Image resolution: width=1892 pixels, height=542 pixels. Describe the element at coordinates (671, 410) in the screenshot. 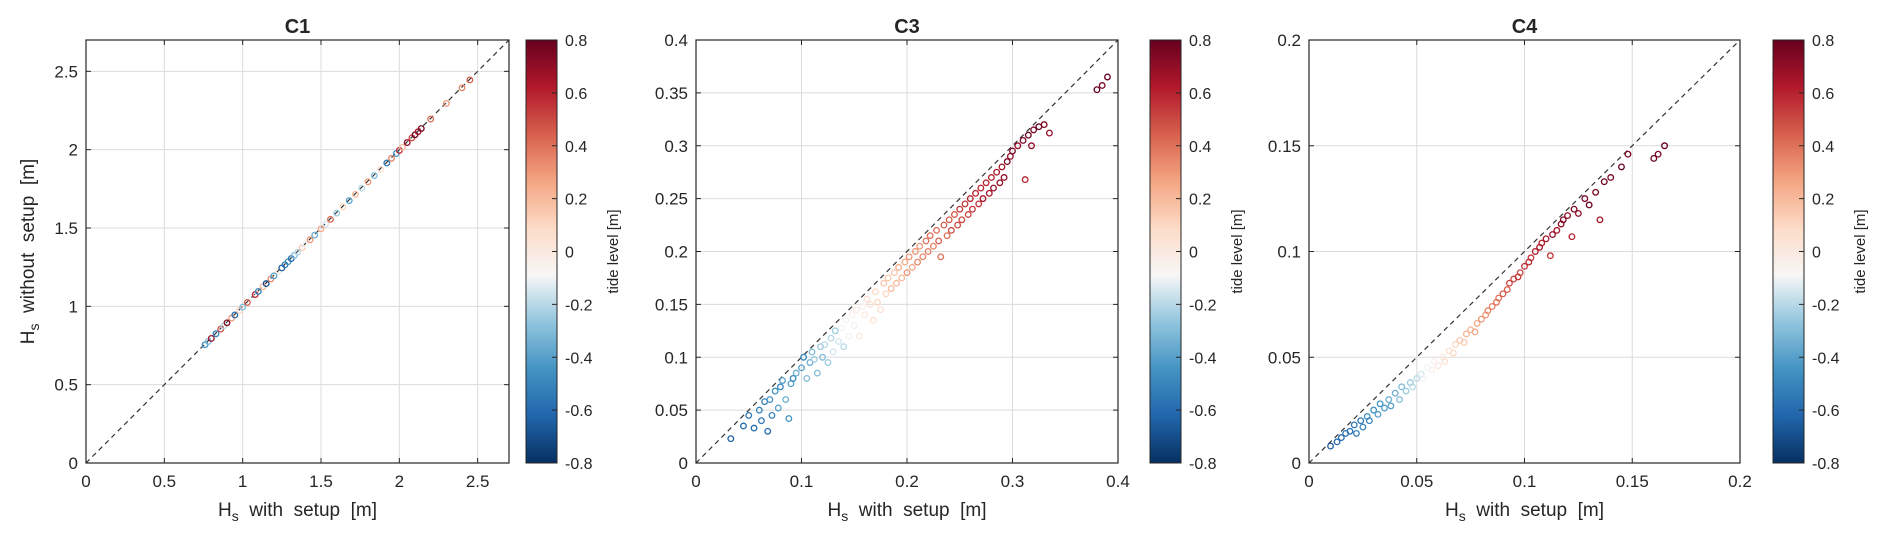

I see `y-tick-label: 0.05` at that location.